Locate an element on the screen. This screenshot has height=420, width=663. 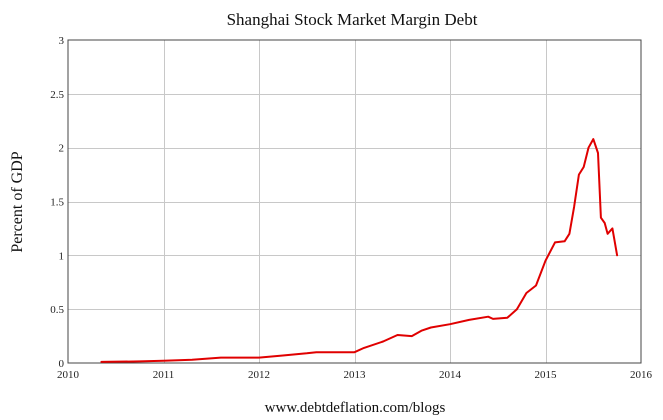
y-tick-label: 2.5 is located at coordinates (57, 95).